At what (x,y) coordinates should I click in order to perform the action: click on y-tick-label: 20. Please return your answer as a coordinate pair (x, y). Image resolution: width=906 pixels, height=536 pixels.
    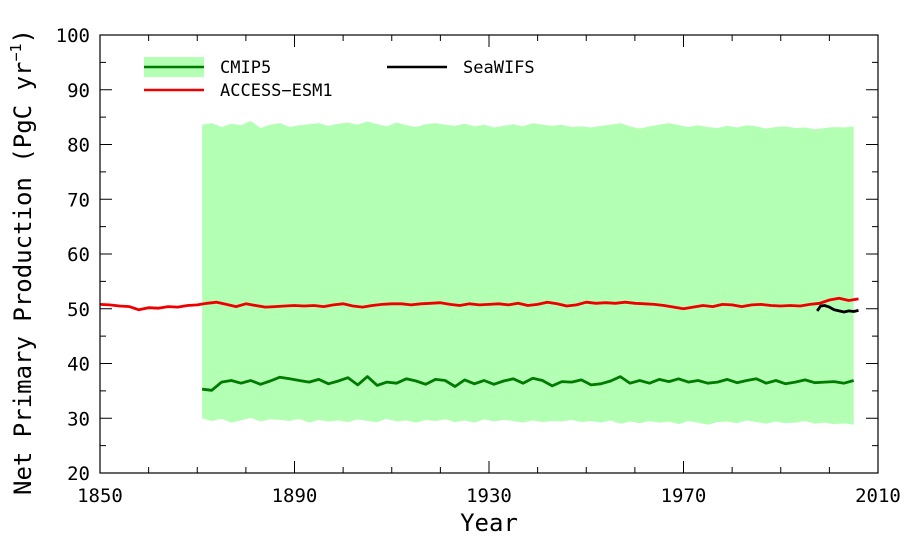
    Looking at the image, I should click on (78, 474).